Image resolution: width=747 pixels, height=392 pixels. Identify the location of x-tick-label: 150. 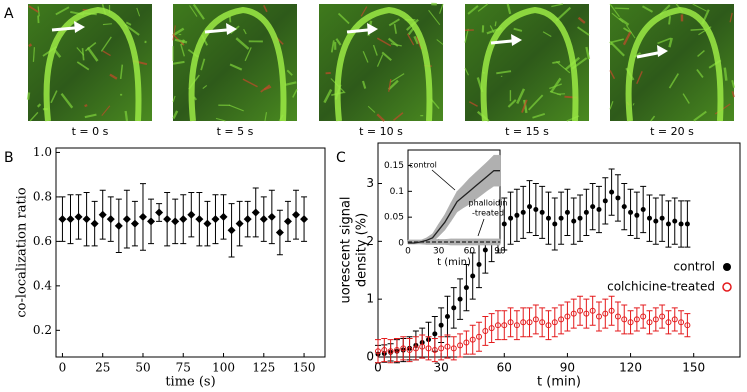
(304, 367).